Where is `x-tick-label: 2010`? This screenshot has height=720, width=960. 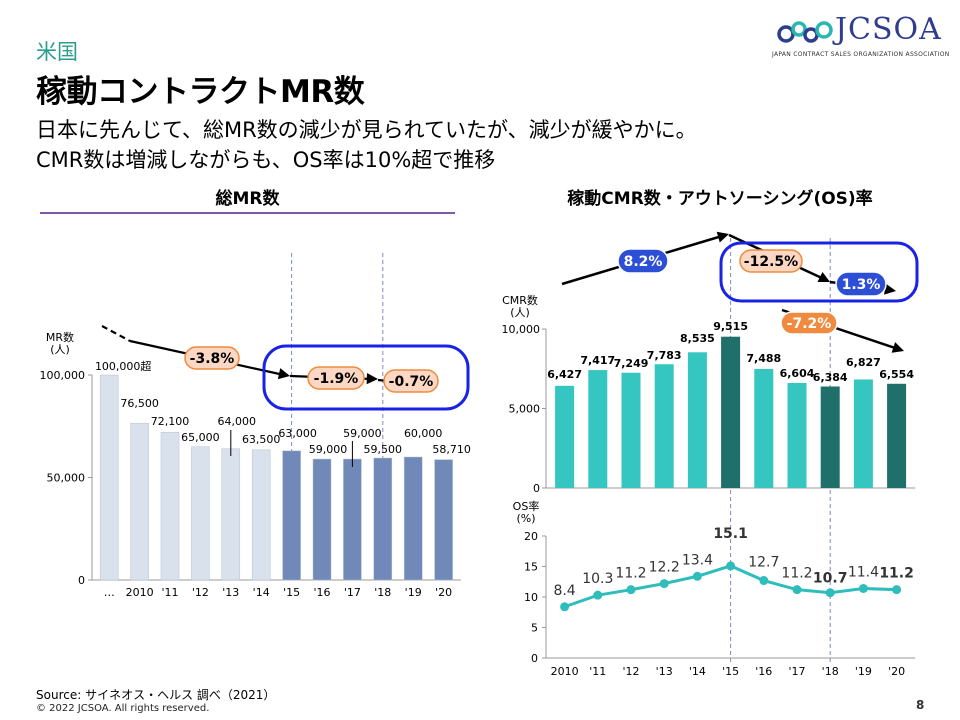 x-tick-label: 2010 is located at coordinates (140, 592).